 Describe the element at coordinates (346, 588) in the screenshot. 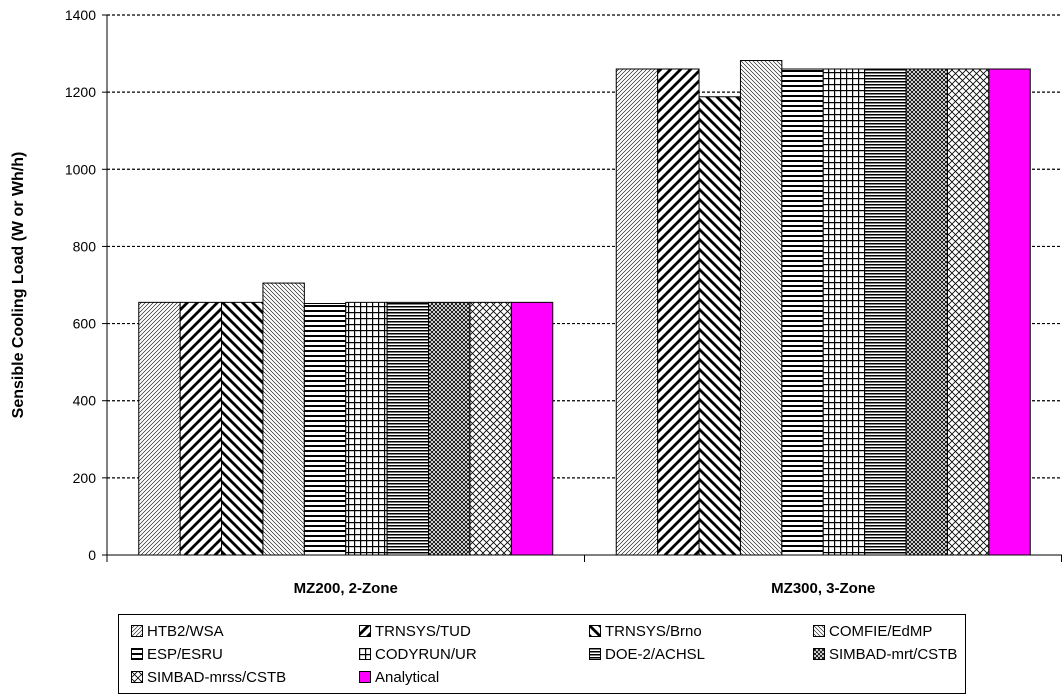

I see `x-category-label: MZ200, 2-Zone` at that location.